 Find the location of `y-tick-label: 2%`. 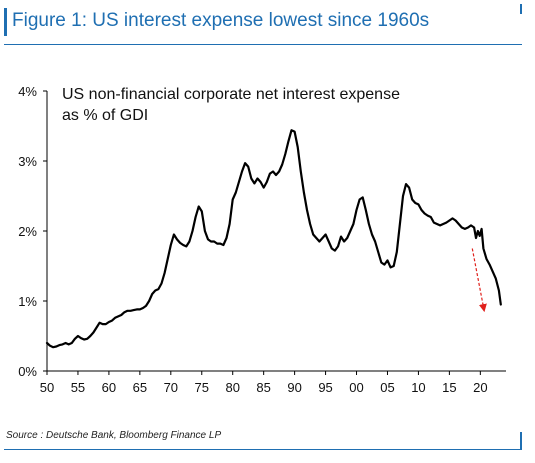

y-tick-label: 2% is located at coordinates (27, 231).